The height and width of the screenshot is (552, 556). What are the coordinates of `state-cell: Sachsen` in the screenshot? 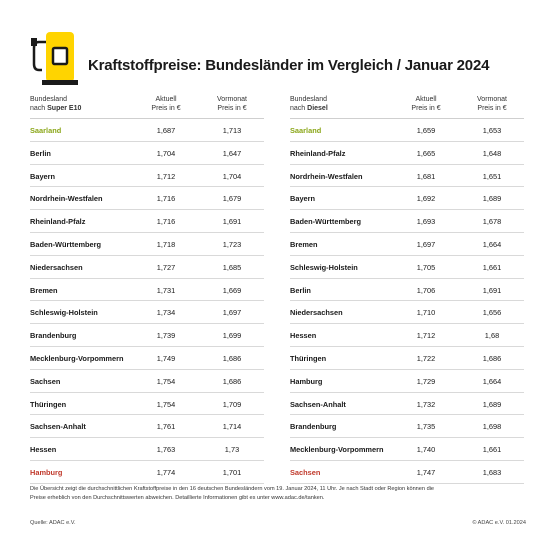 It's located at (45, 381).